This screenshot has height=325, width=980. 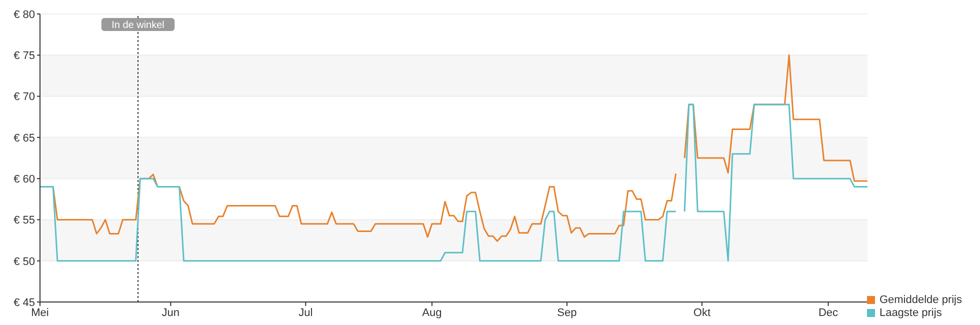 I want to click on y-tick-label: € 65, so click(x=24, y=138).